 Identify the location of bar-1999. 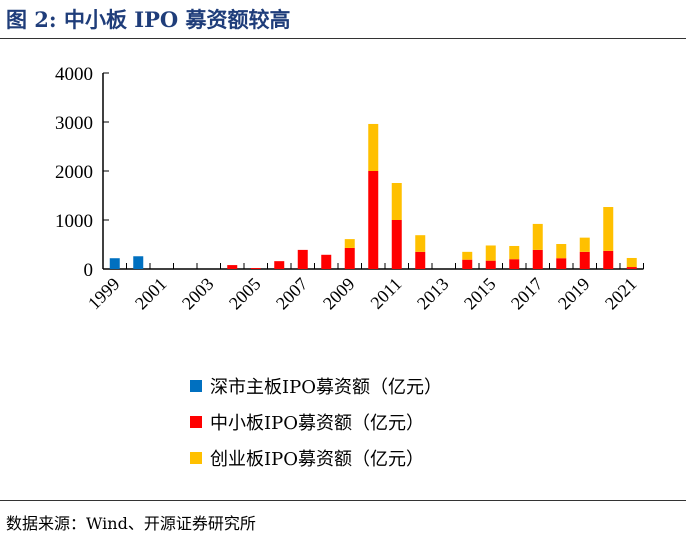
(114, 263).